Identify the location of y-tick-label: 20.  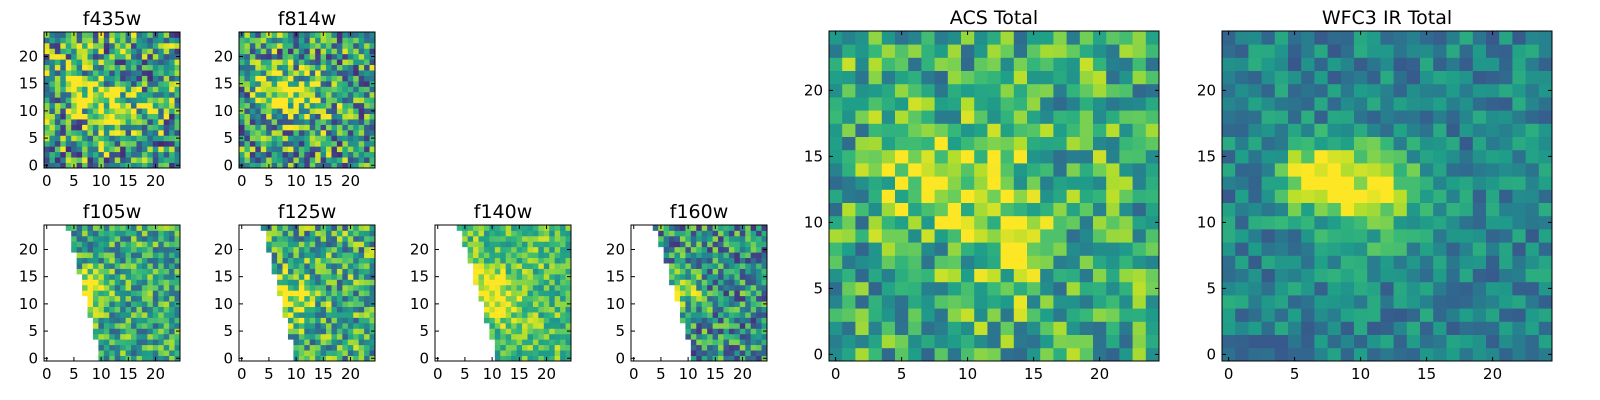
(28, 249).